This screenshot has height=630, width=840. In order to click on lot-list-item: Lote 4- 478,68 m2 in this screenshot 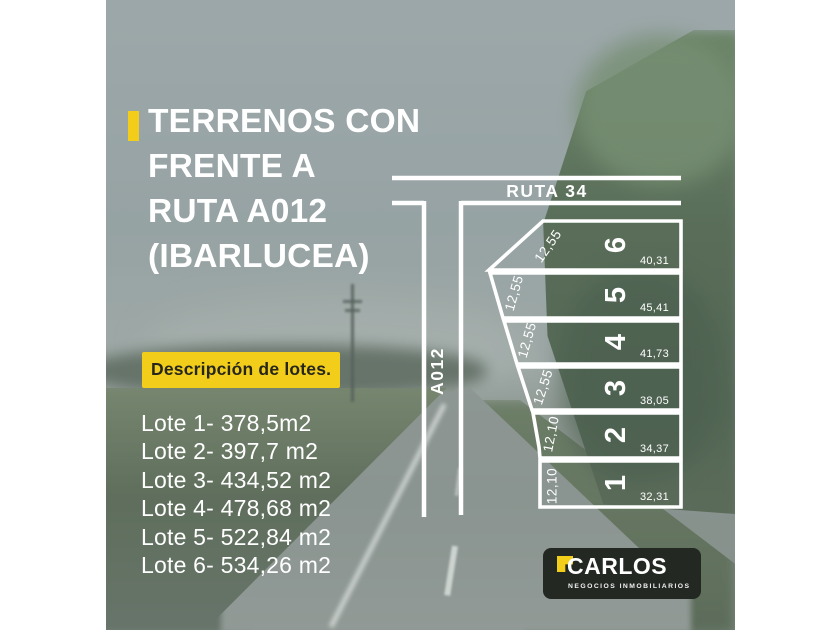, I will do `click(236, 508)`.